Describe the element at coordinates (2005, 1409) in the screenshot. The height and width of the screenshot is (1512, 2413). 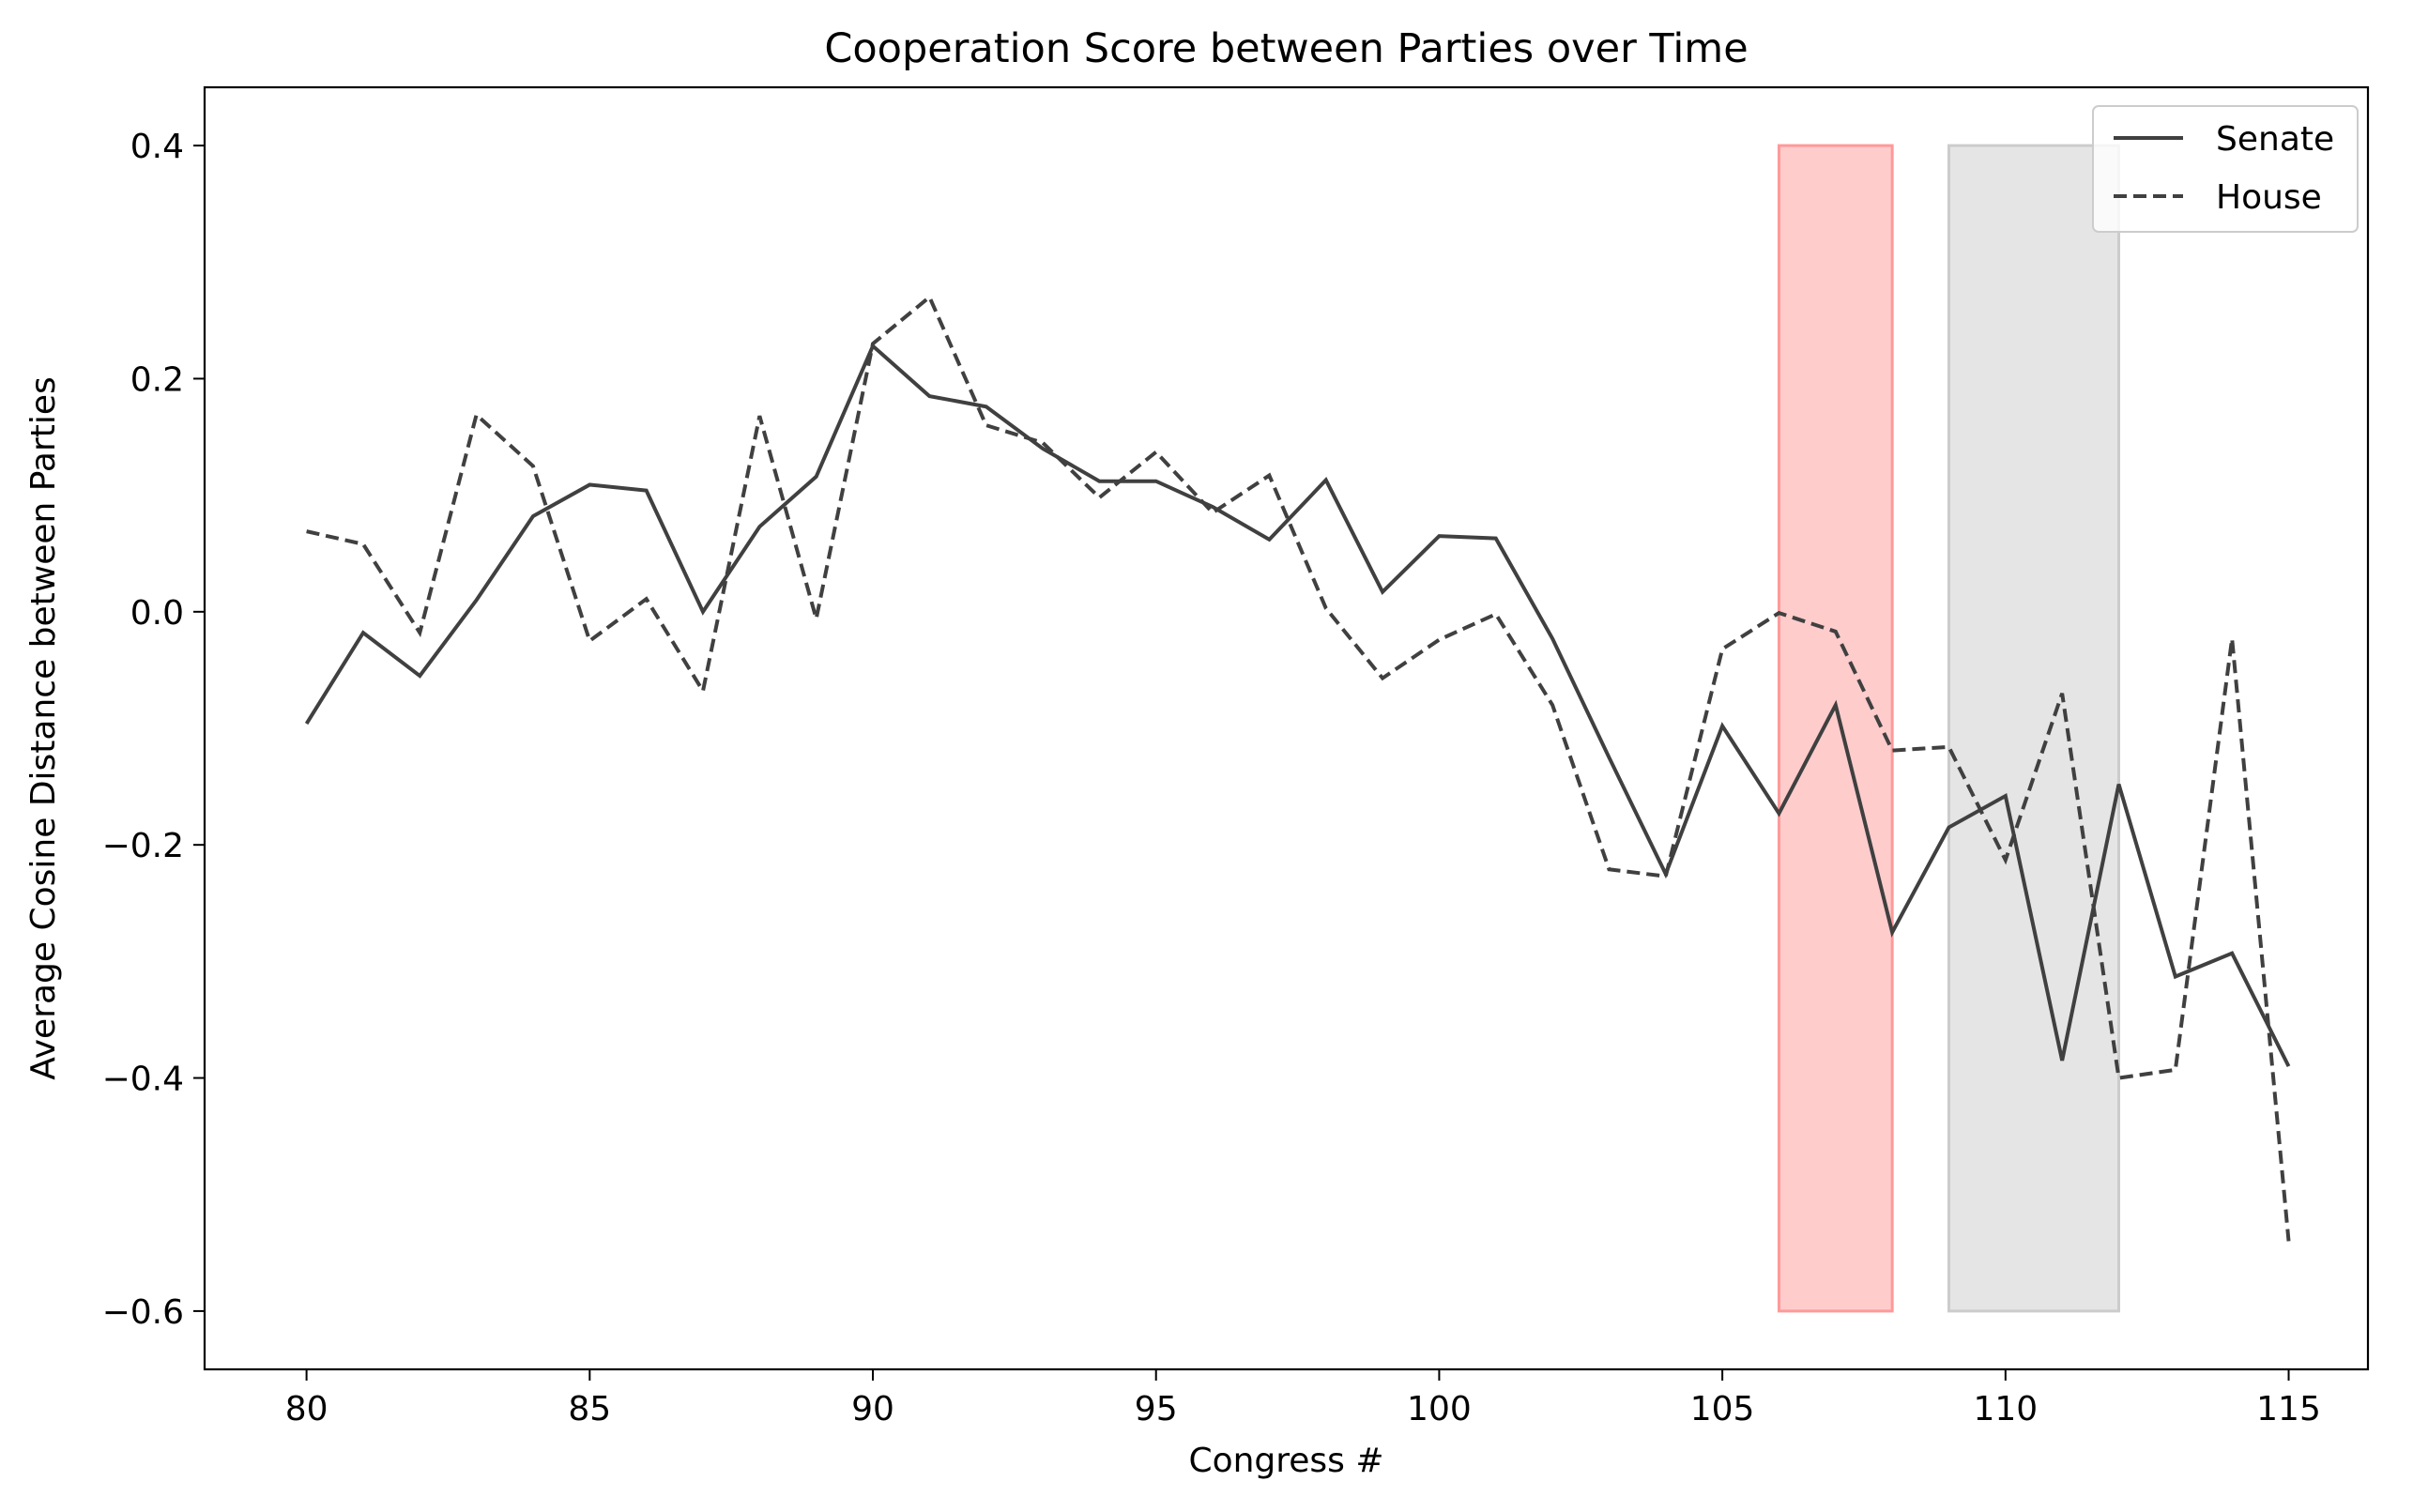
I see `x-tick-label: 110` at that location.